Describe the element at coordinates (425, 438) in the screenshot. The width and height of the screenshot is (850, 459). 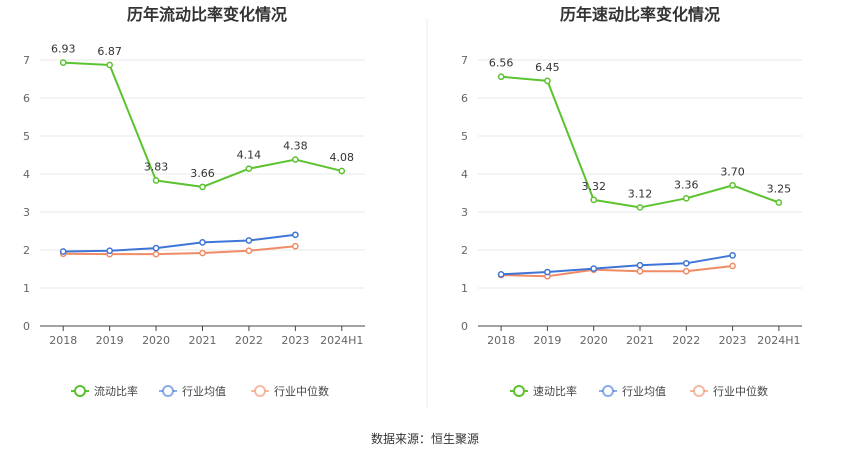
I see `source-note: 数据来源：恒生聚源` at that location.